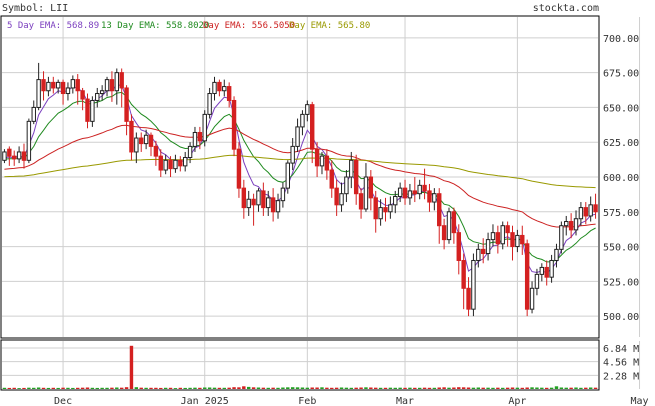 The height and width of the screenshot is (406, 655). I want to click on volume-tick-label: 6.84 M, so click(621, 349).